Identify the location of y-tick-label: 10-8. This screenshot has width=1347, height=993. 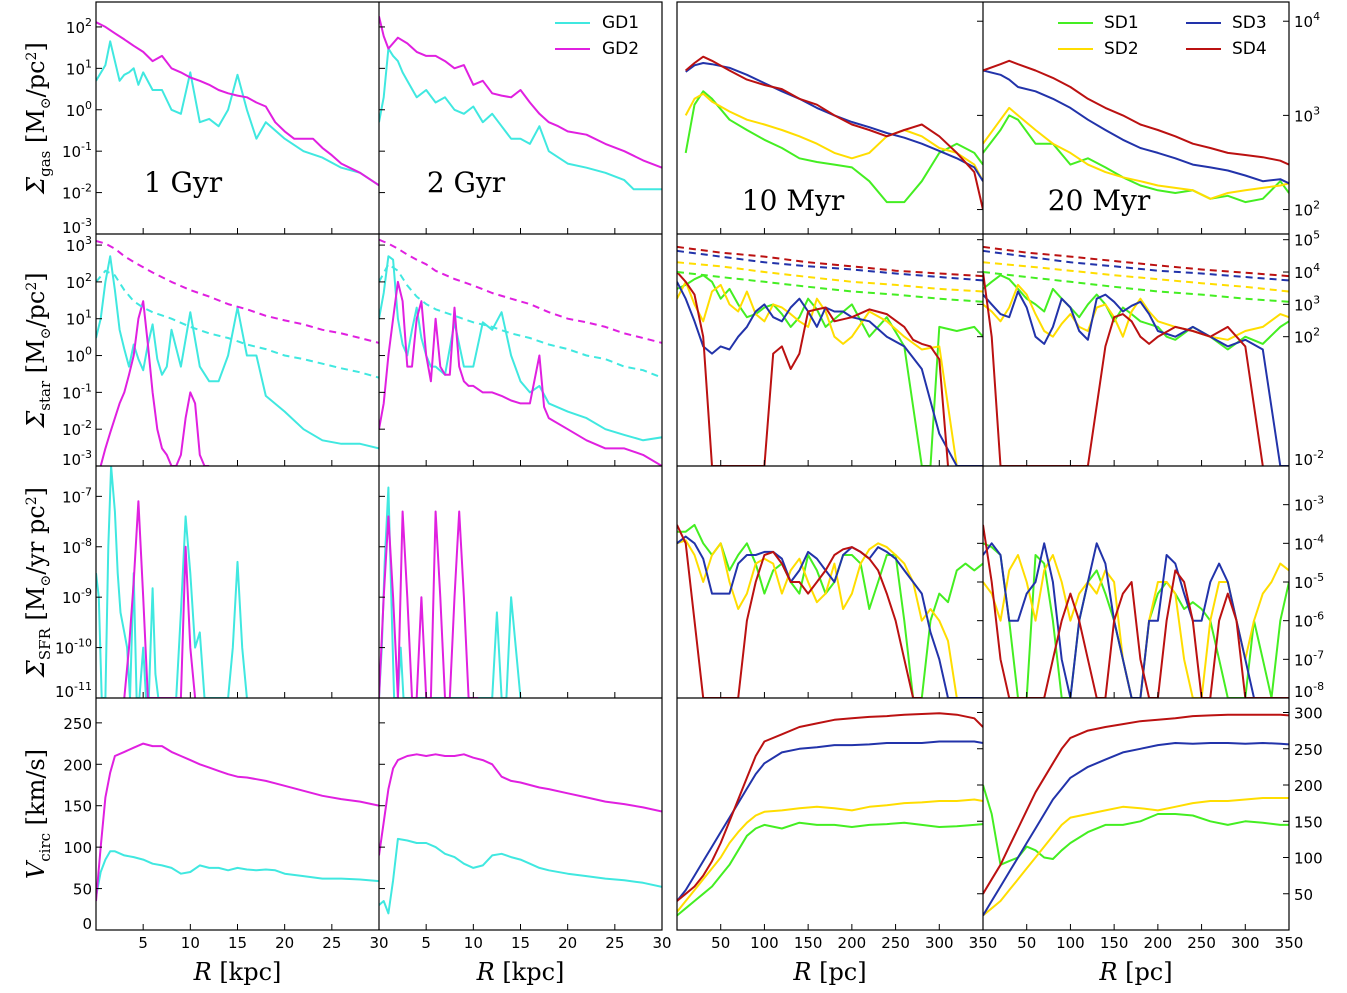
(1309, 690).